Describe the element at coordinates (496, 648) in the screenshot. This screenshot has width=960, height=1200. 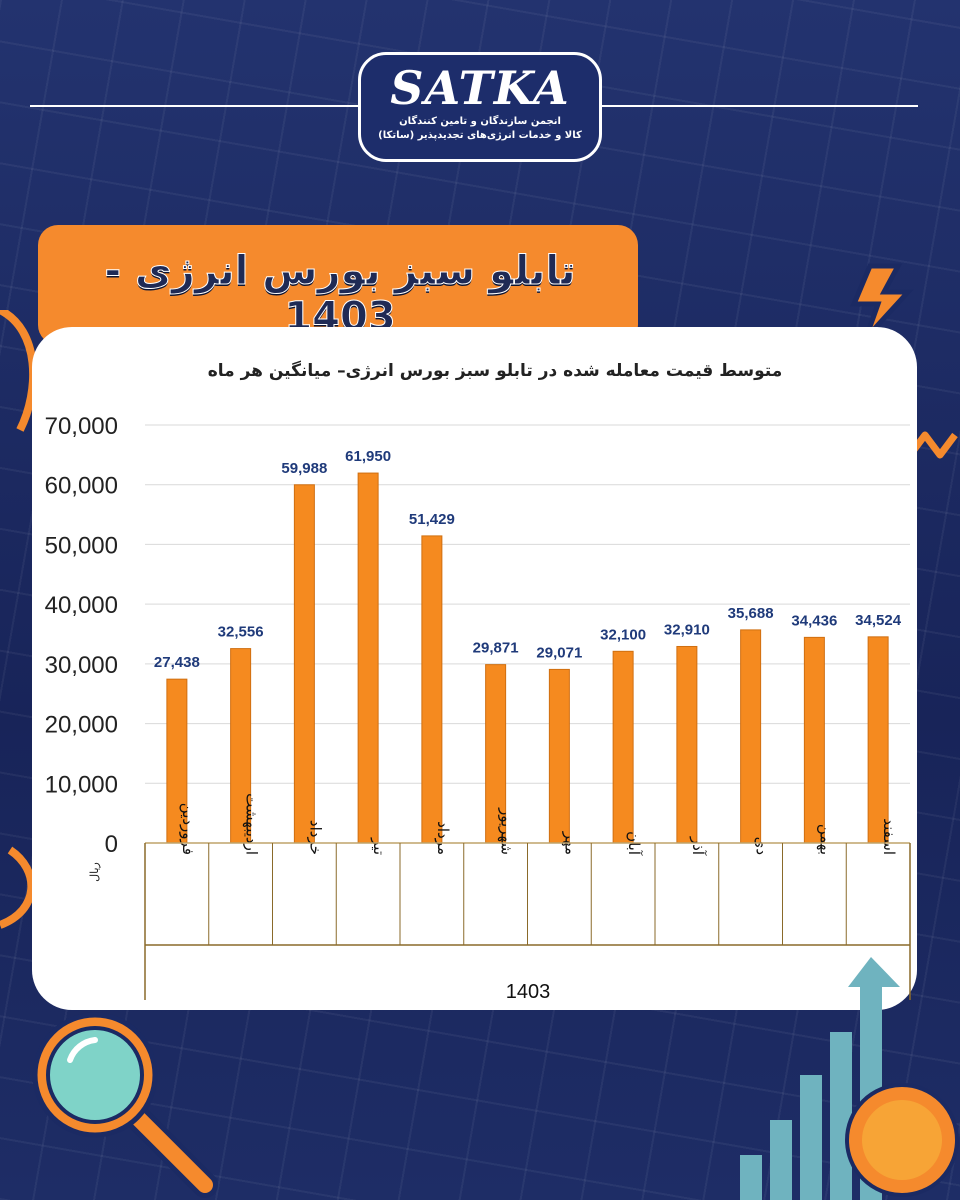
I see `data-label: 29,871` at that location.